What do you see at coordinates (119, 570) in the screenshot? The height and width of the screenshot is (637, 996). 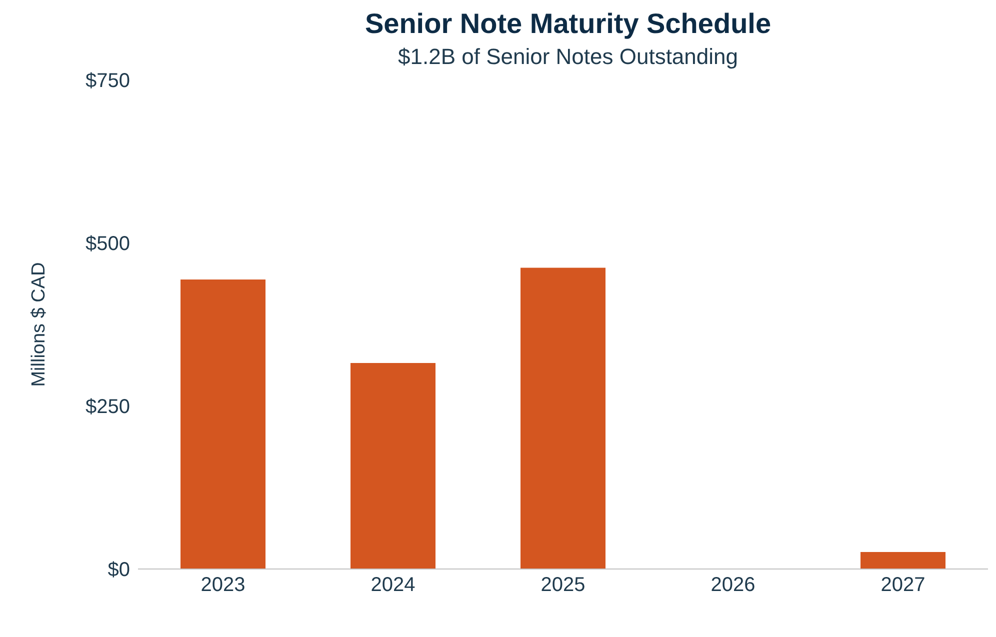 I see `y-tick-label: $0` at bounding box center [119, 570].